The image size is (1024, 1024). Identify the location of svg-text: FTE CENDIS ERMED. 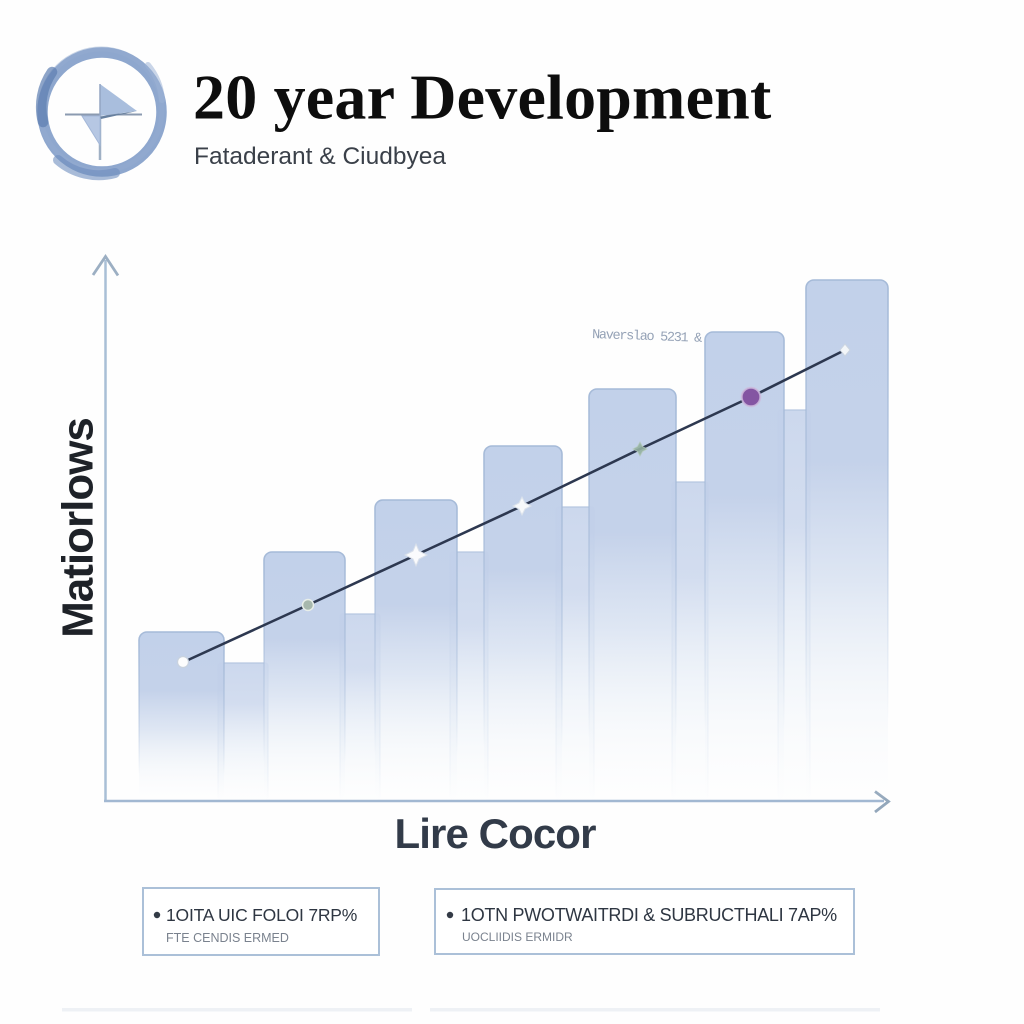
(227, 938).